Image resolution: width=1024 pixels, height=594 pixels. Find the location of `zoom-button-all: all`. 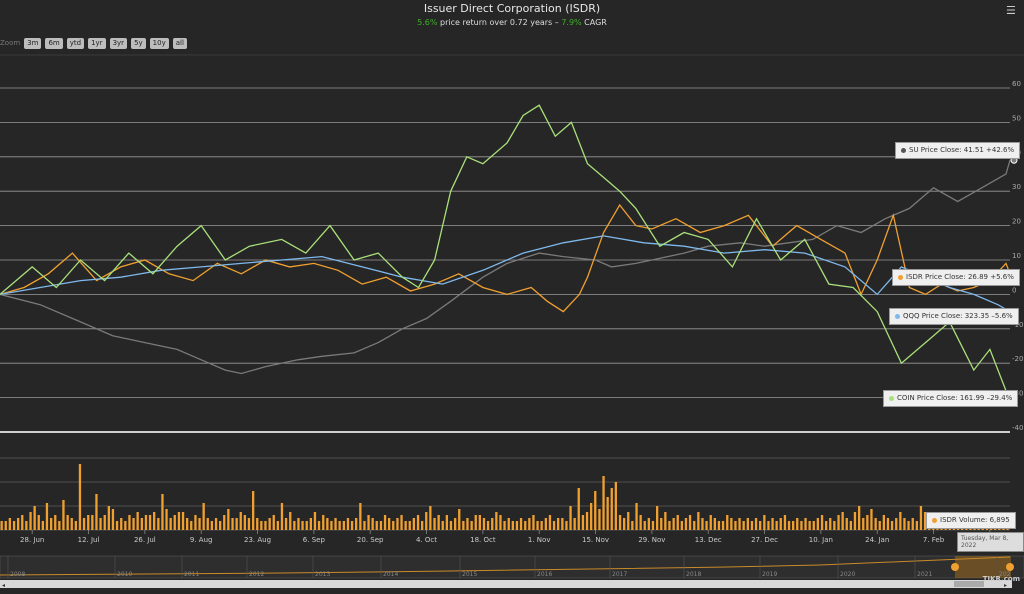

zoom-button-all: all is located at coordinates (179, 43).